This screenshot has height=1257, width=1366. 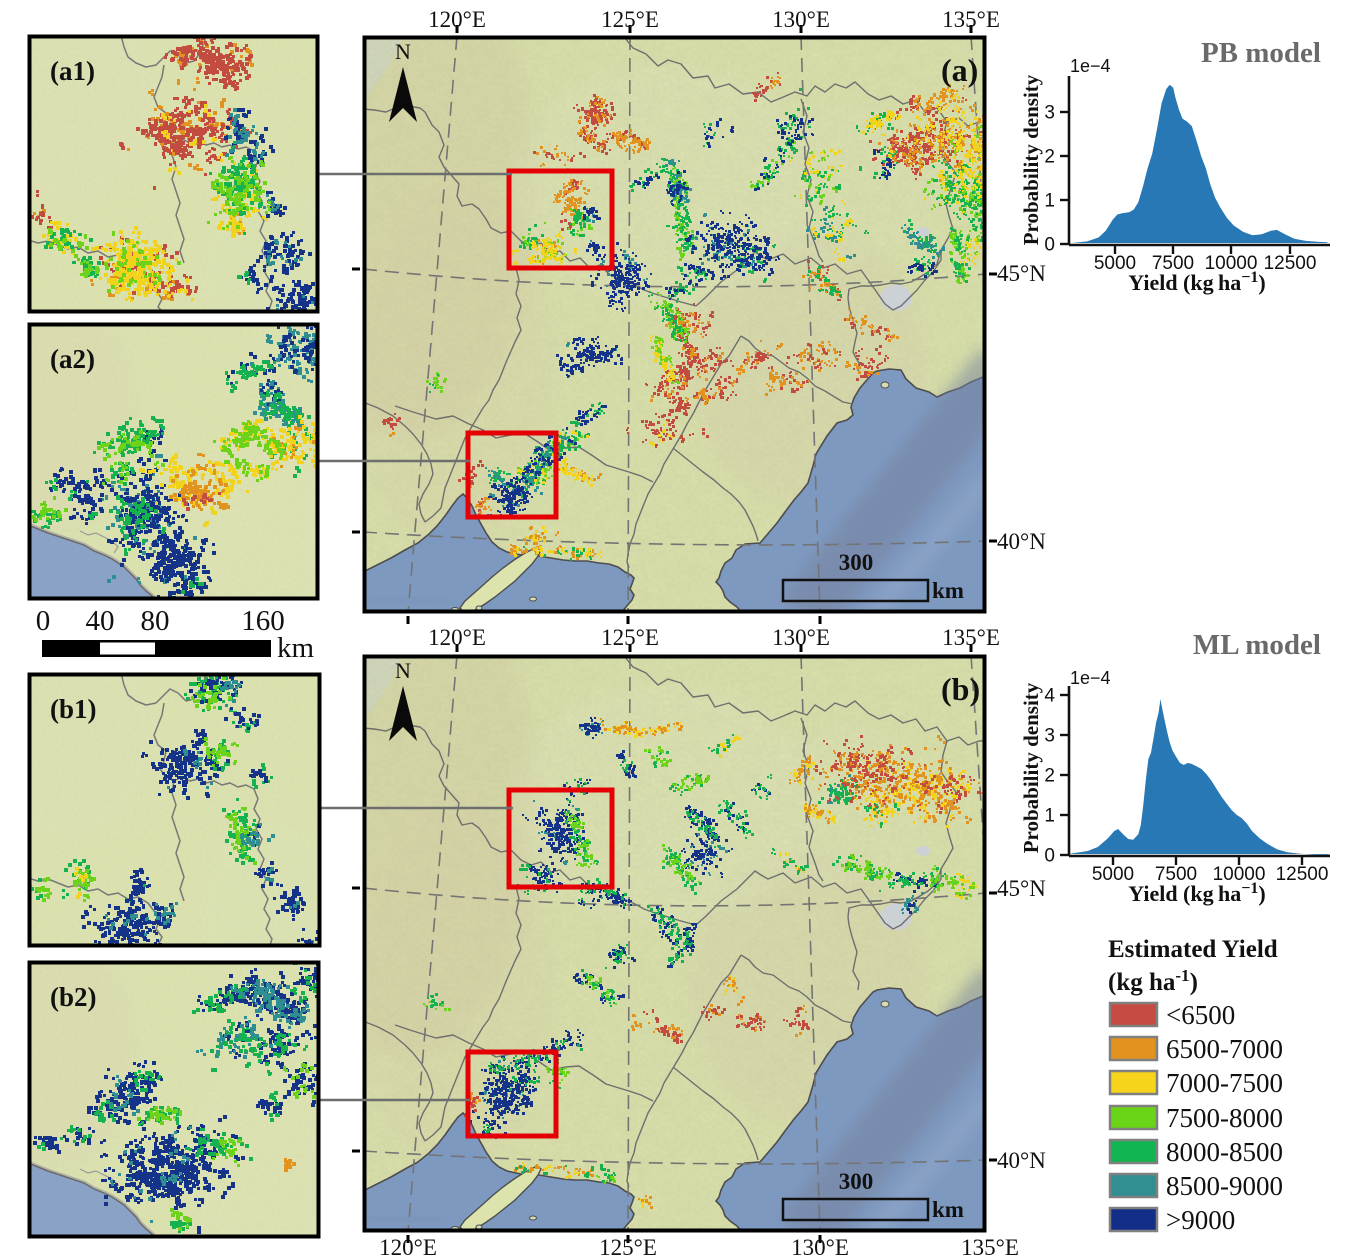 What do you see at coordinates (959, 70) in the screenshot?
I see `svg-text: (a)` at bounding box center [959, 70].